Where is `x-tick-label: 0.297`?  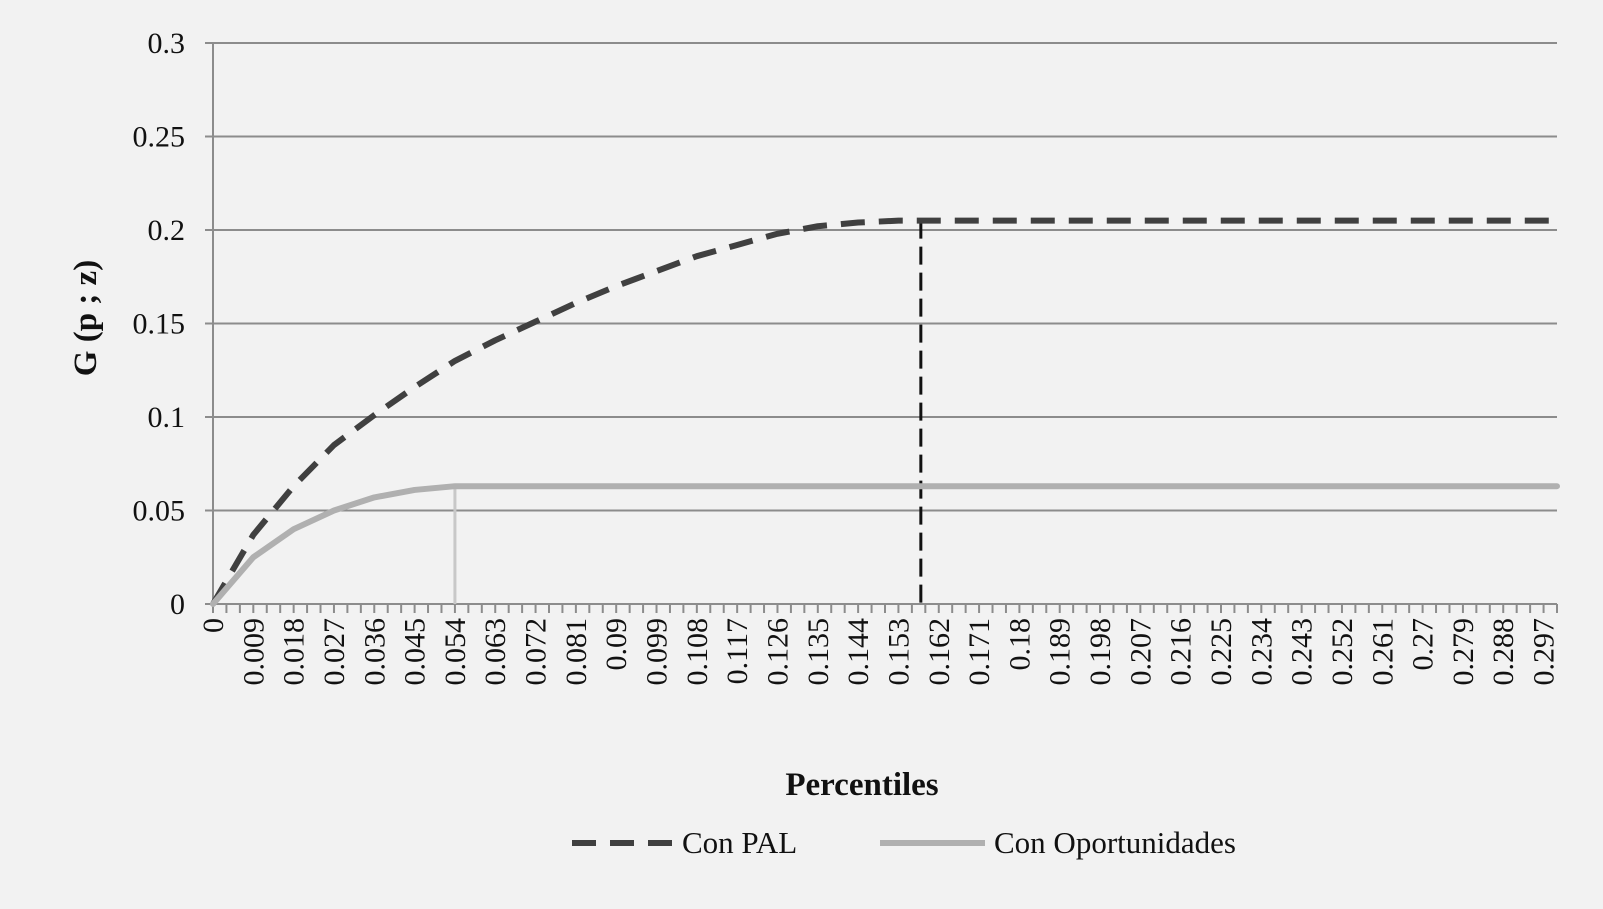
x-tick-label: 0.297 is located at coordinates (1544, 652).